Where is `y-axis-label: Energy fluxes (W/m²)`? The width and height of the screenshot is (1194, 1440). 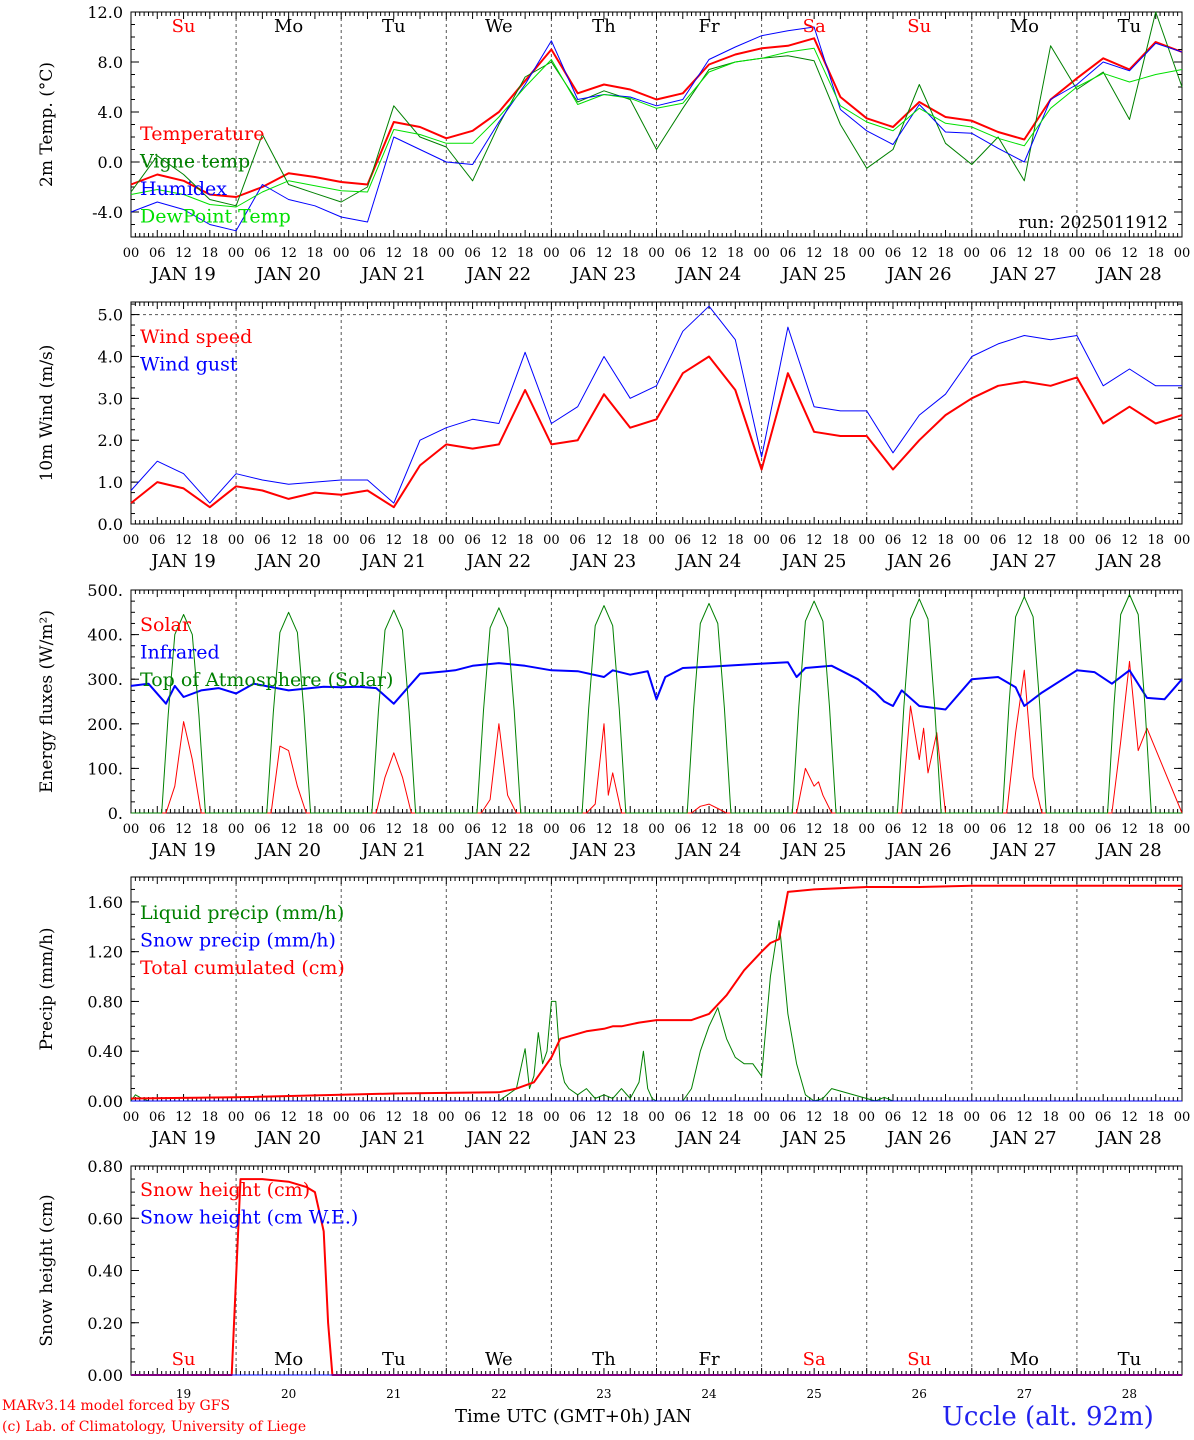 y-axis-label: Energy fluxes (W/m²) is located at coordinates (47, 701).